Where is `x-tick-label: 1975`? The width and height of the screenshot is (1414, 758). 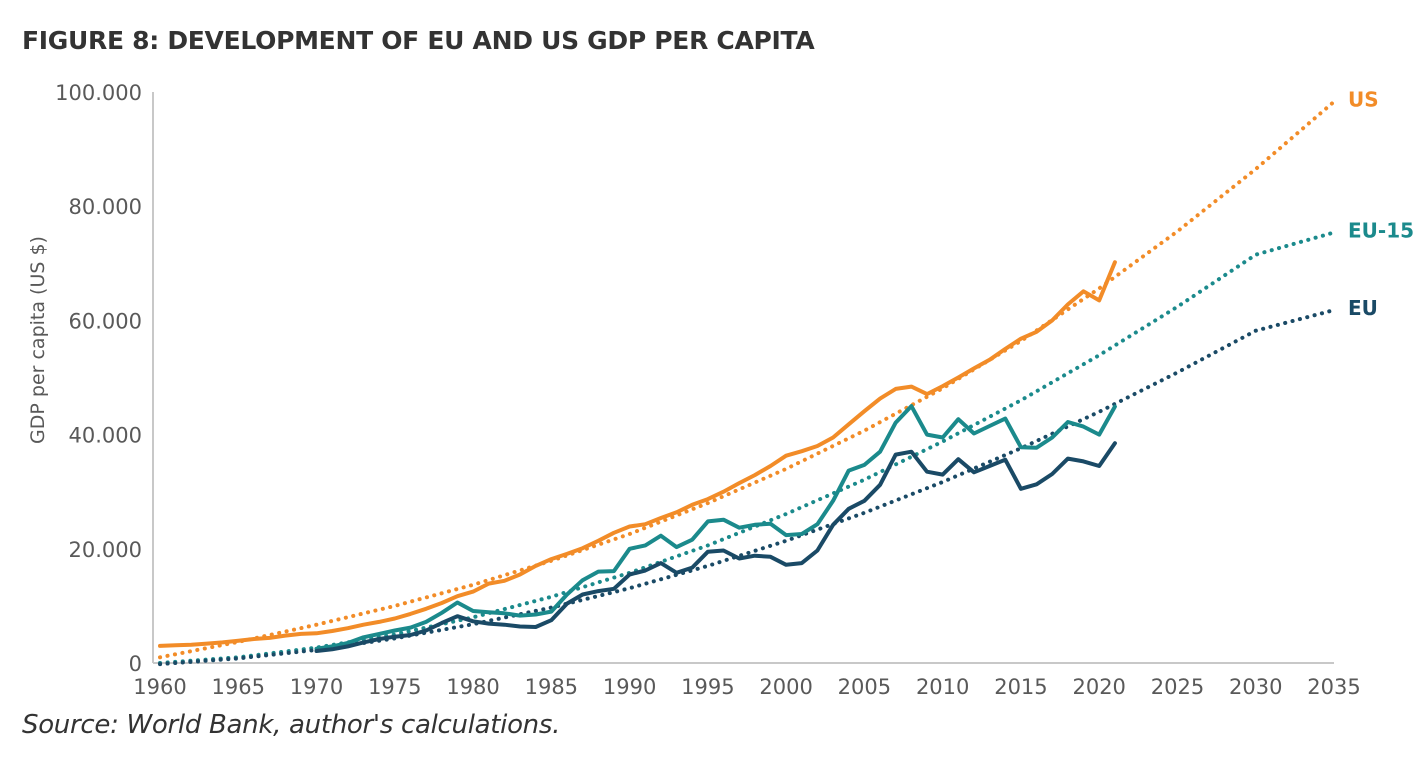 x-tick-label: 1975 is located at coordinates (394, 687).